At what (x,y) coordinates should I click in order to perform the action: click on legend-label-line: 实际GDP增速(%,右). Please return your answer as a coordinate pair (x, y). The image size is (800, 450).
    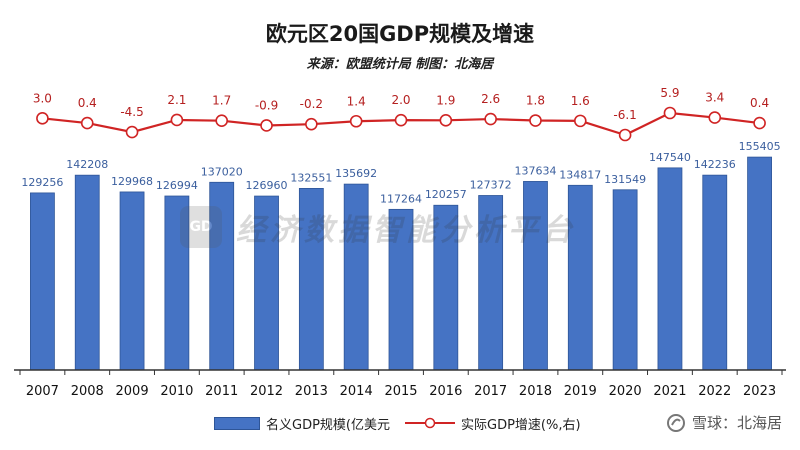
    Looking at the image, I should click on (521, 425).